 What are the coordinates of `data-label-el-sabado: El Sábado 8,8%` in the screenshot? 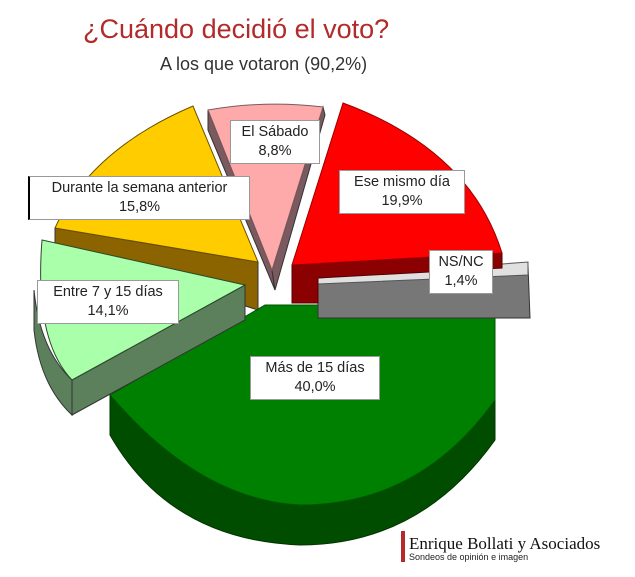 It's located at (275, 142).